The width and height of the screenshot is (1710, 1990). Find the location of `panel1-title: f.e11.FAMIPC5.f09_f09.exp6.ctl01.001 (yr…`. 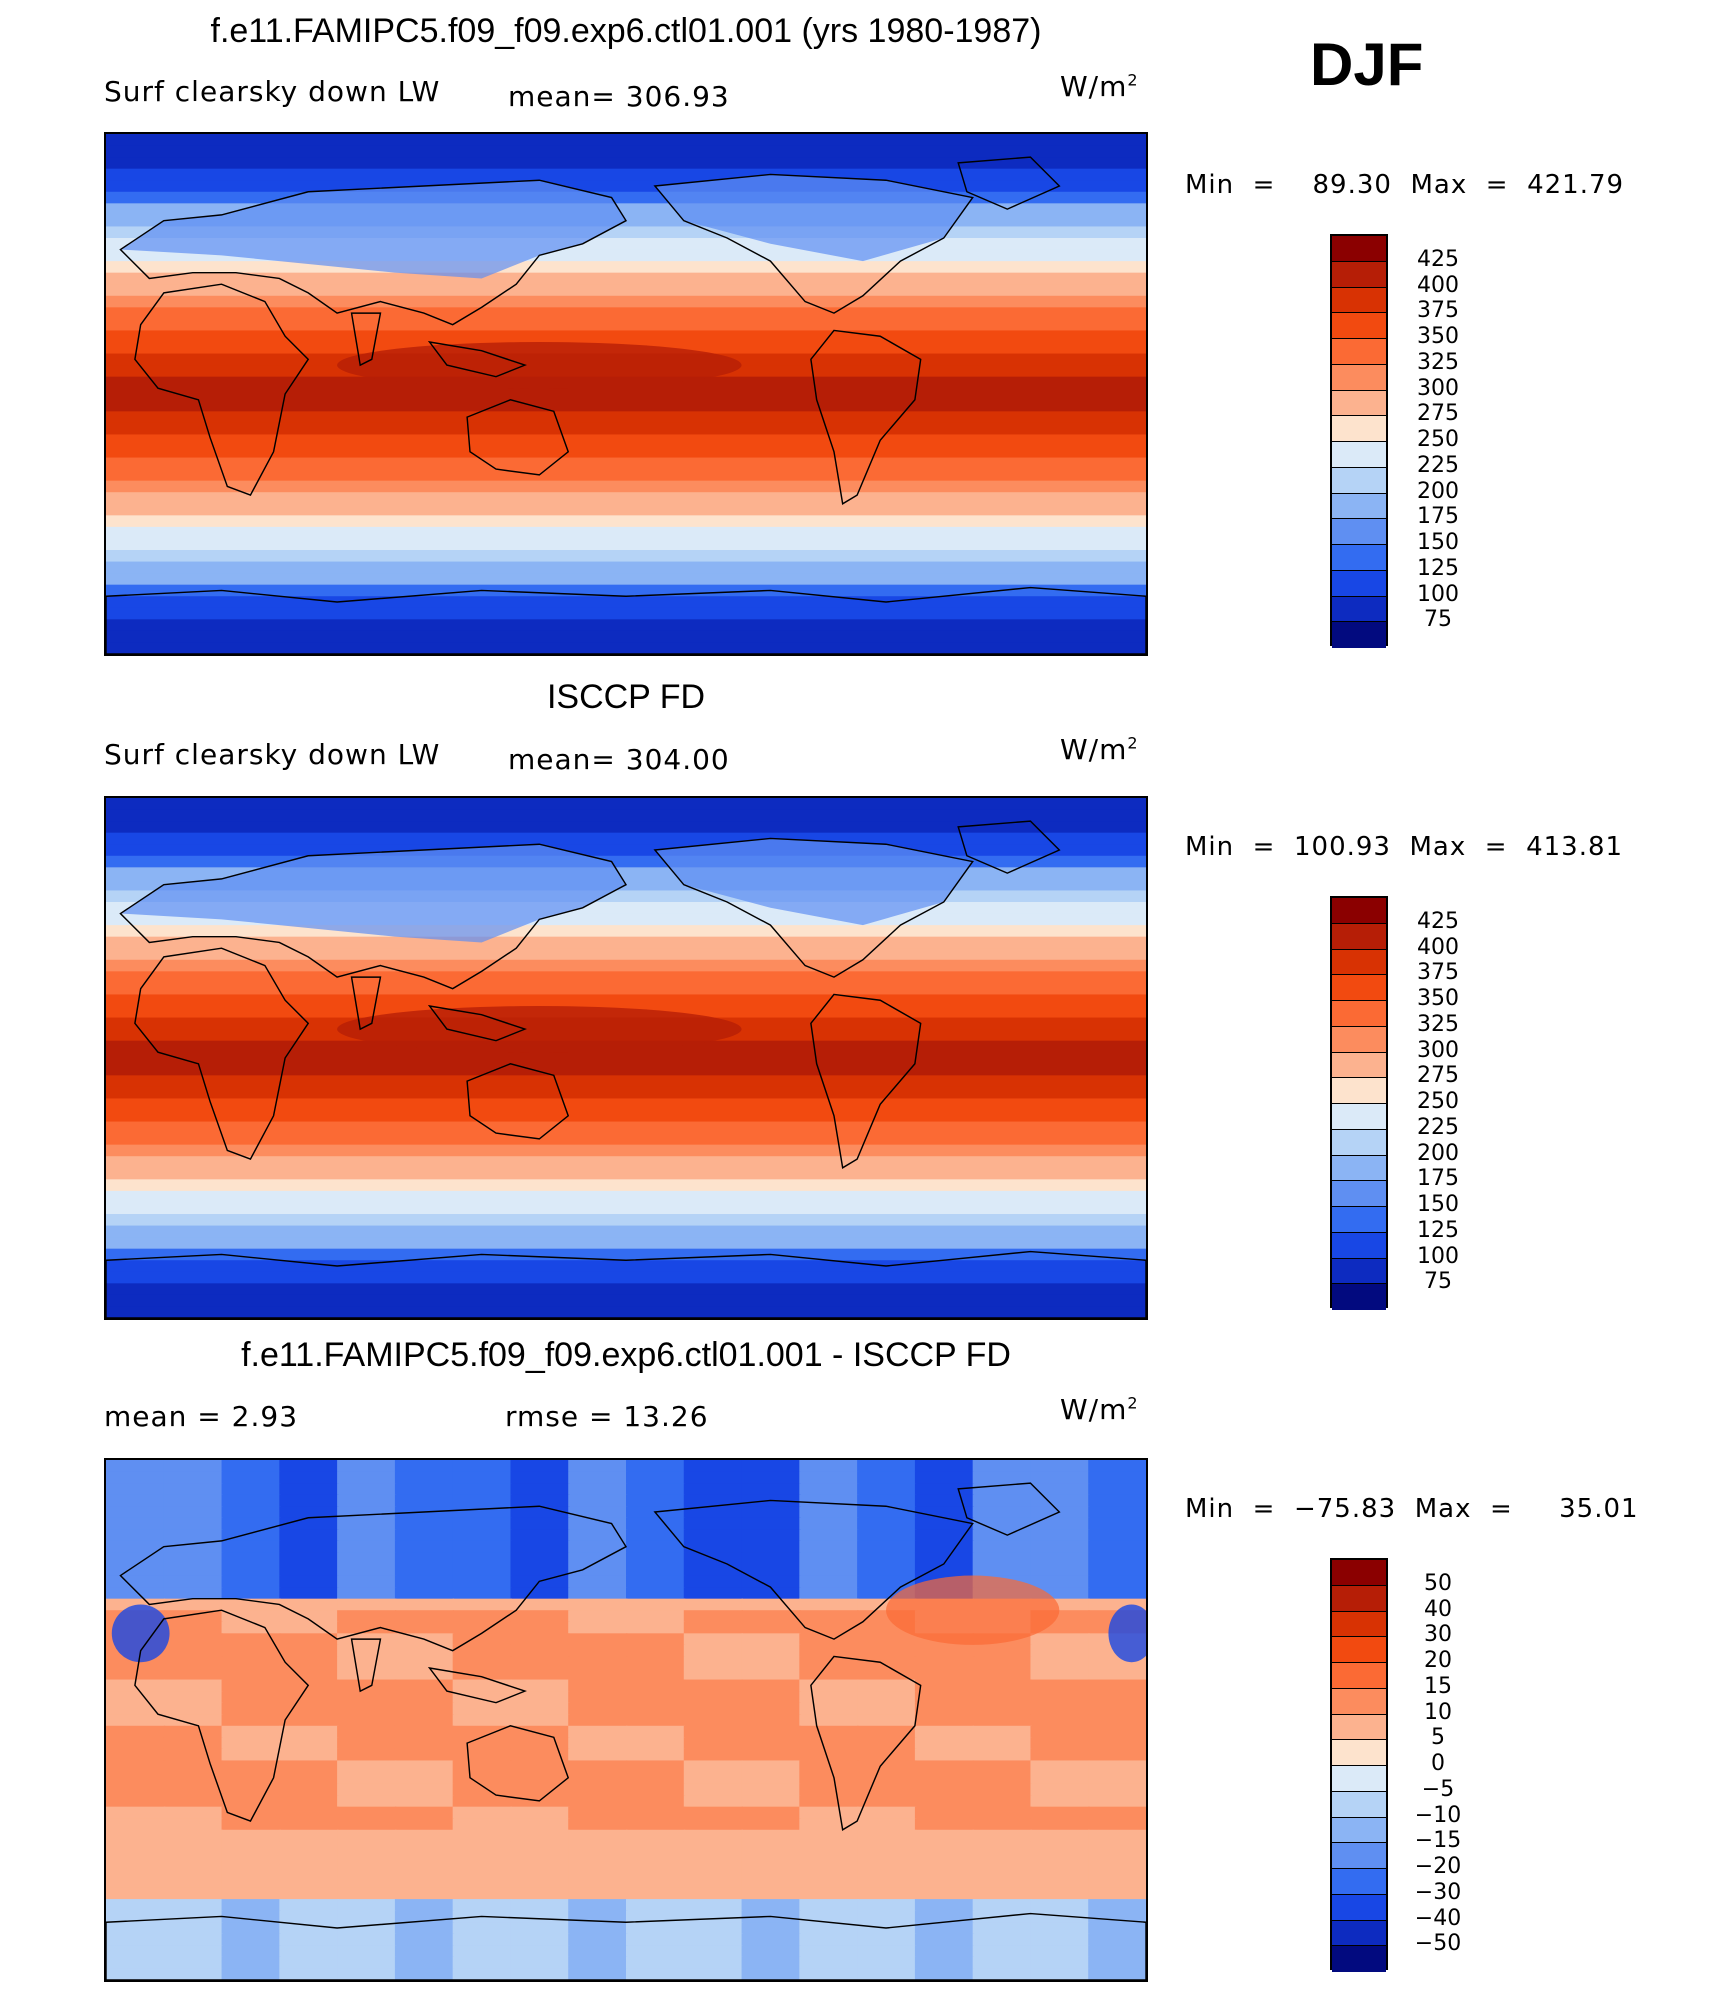

panel1-title: f.e11.FAMIPC5.f09_f09.exp6.ctl01.001 (yr… is located at coordinates (626, 31).